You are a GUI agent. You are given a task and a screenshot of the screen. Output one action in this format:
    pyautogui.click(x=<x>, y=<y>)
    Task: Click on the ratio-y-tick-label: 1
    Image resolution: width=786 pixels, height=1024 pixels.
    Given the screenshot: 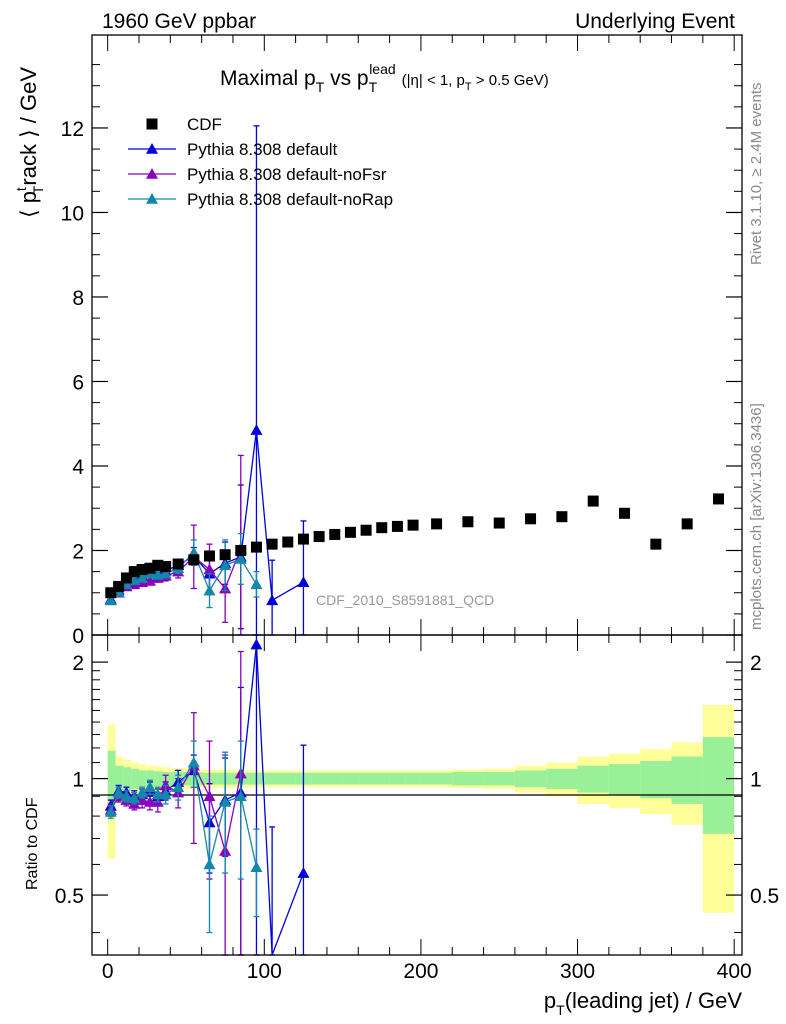 What is the action you would take?
    pyautogui.click(x=78, y=780)
    